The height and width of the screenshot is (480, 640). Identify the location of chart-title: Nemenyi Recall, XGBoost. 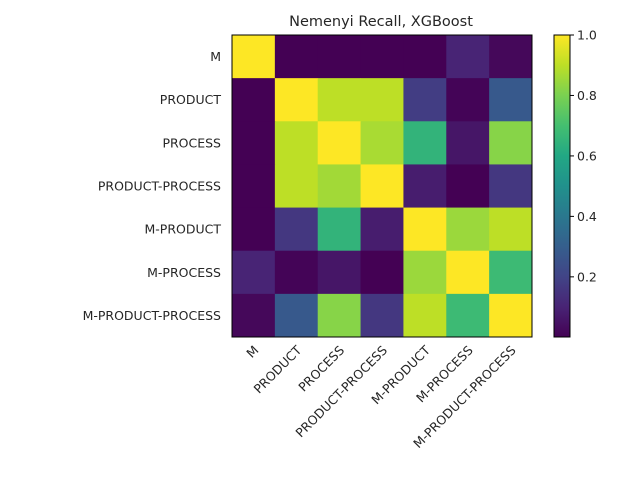
(381, 22).